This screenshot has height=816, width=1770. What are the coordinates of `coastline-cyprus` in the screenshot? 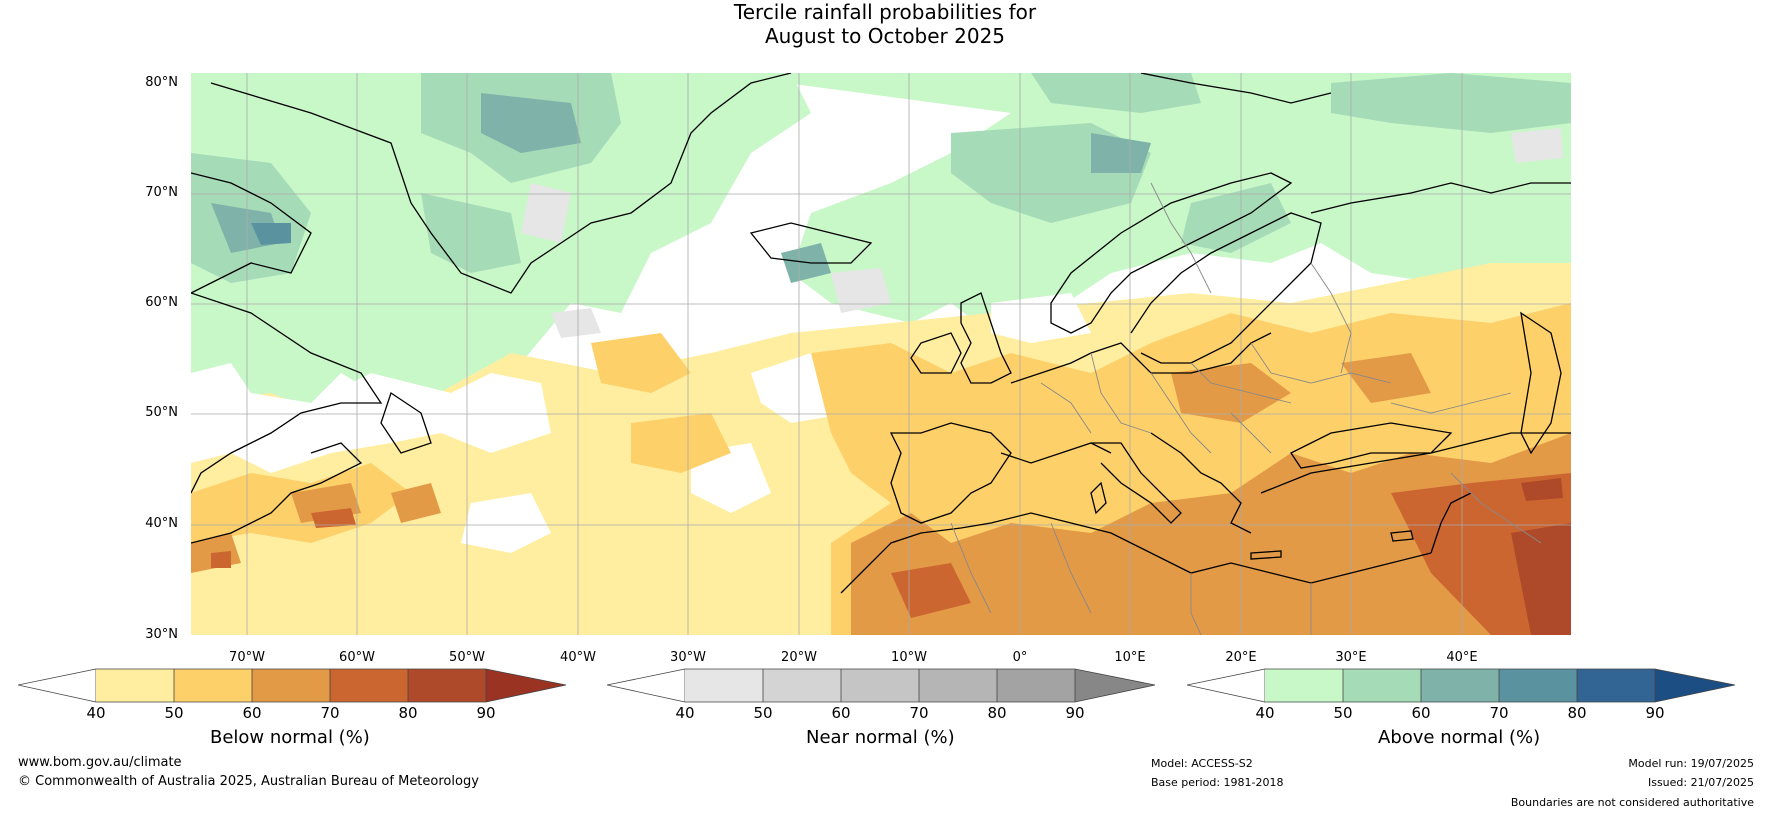 It's located at (1402, 536).